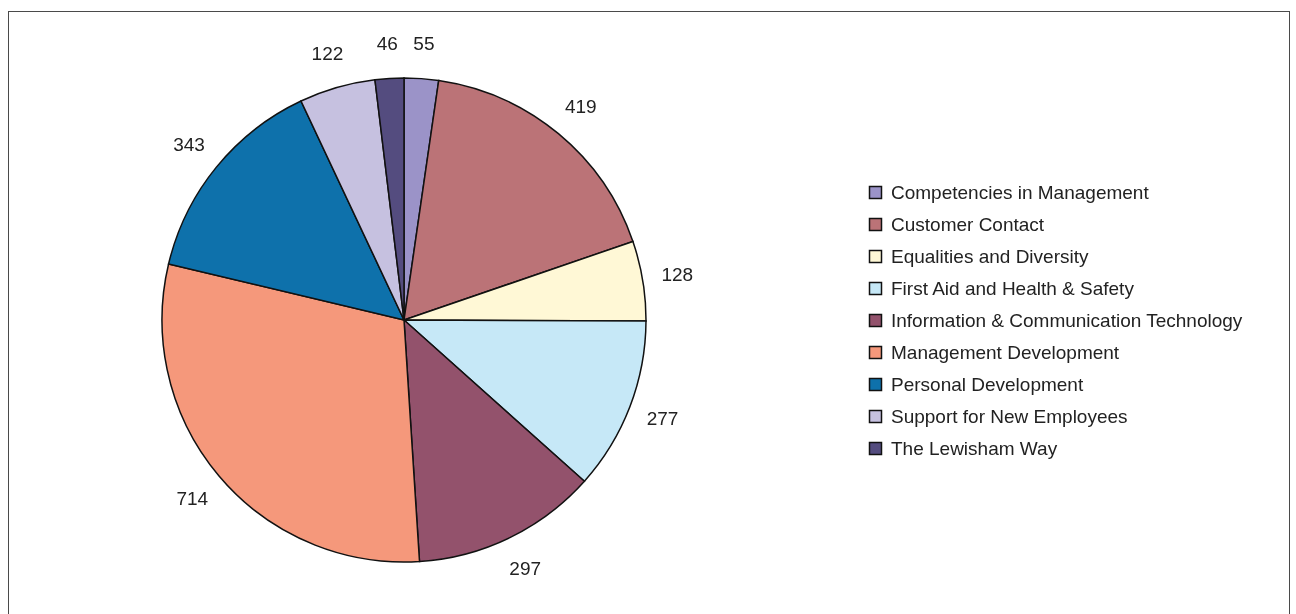 The width and height of the screenshot is (1296, 614). What do you see at coordinates (580, 106) in the screenshot?
I see `data-label: 419` at bounding box center [580, 106].